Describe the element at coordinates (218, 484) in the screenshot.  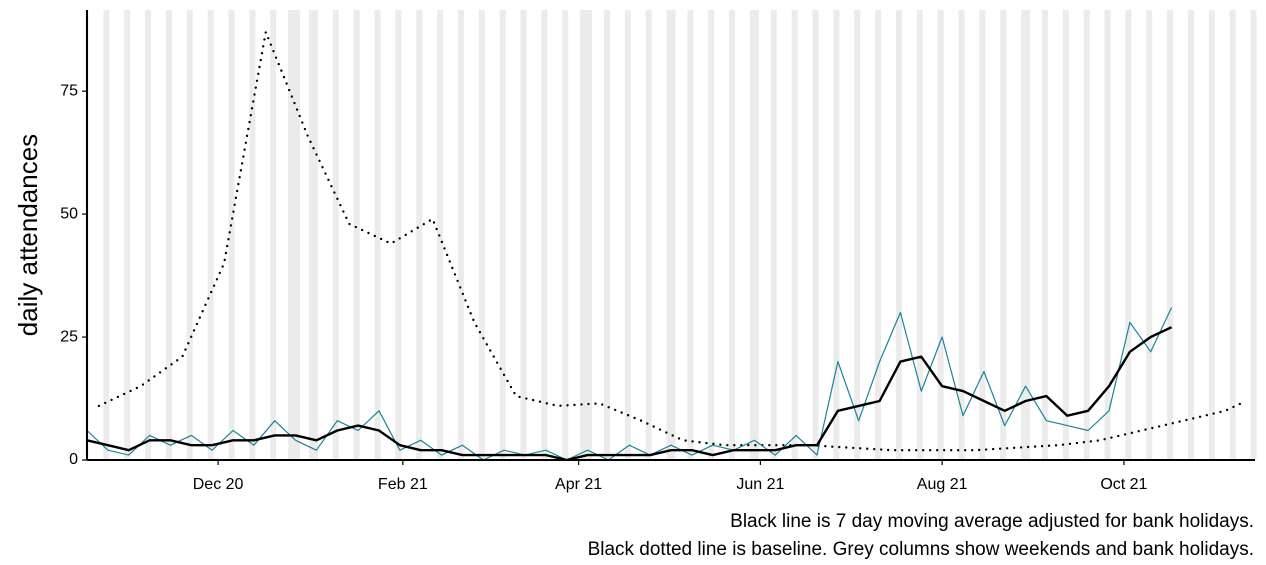
I see `x-tick-label: Dec 20` at that location.